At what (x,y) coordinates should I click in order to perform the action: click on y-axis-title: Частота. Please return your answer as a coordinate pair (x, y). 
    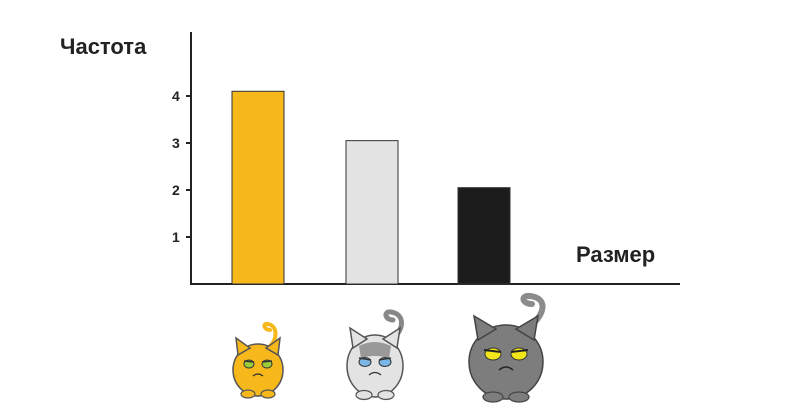
    Looking at the image, I should click on (103, 46).